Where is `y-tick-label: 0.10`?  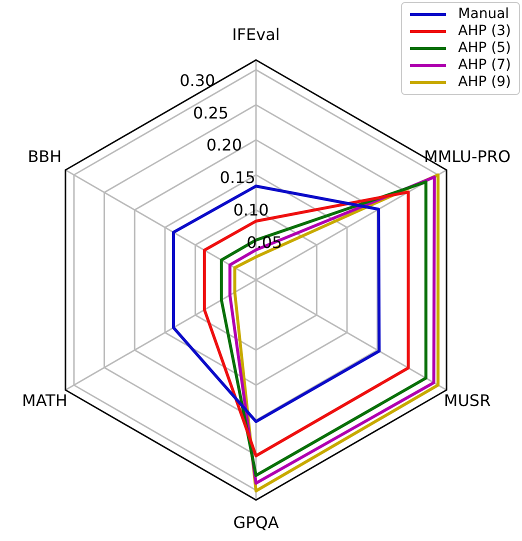 y-tick-label: 0.10 is located at coordinates (251, 210).